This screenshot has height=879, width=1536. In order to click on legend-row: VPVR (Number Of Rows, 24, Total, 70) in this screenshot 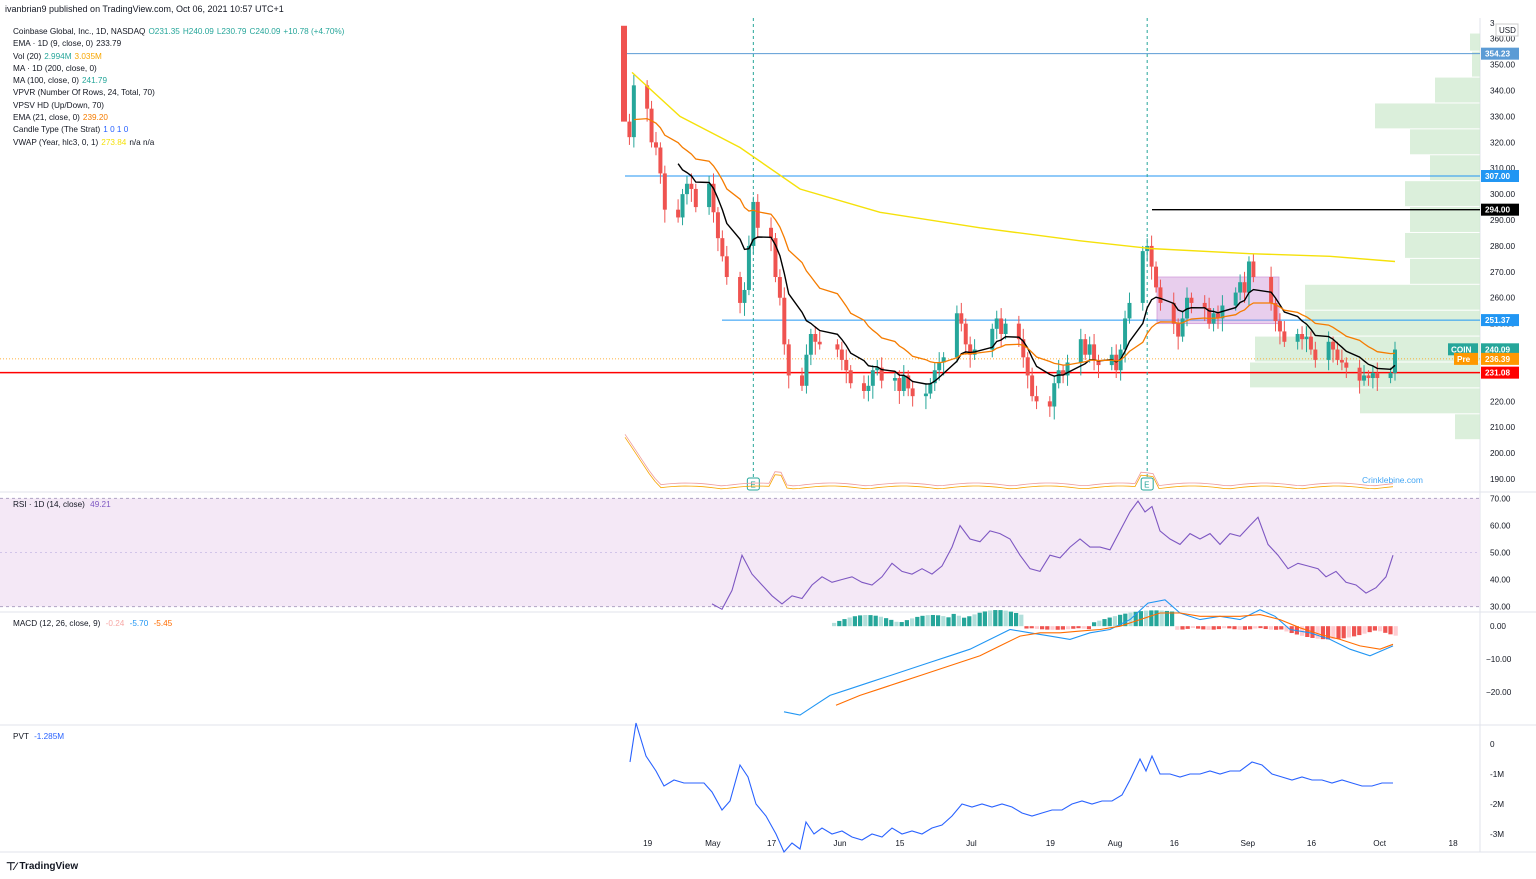, I will do `click(178, 93)`.